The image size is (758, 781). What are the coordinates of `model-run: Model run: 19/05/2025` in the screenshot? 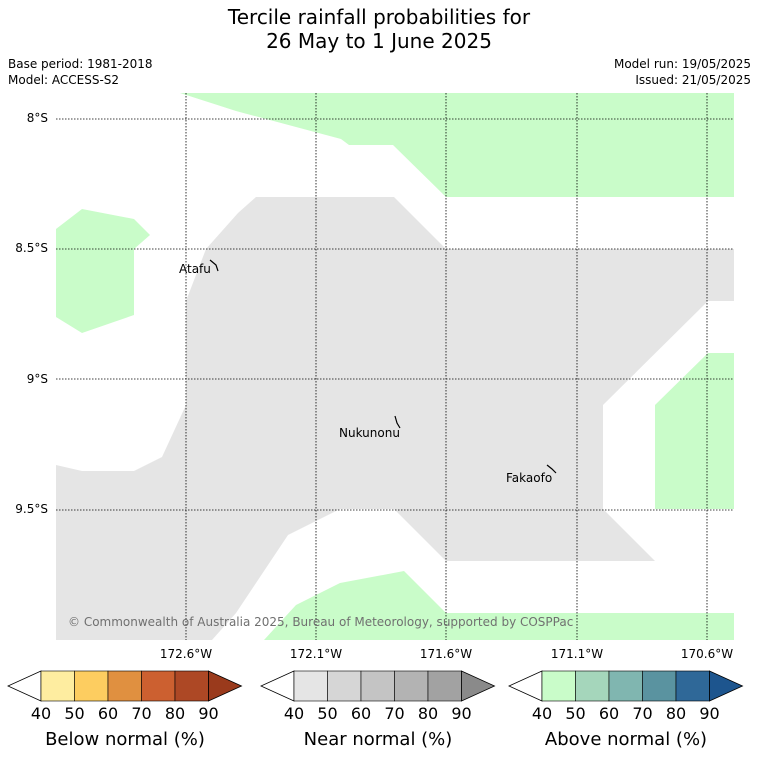 It's located at (682, 64).